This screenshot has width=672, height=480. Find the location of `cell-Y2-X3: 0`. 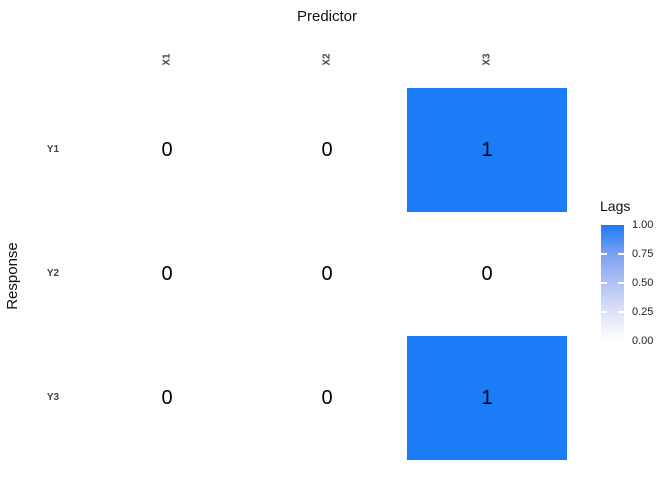

cell-Y2-X3: 0 is located at coordinates (487, 274).